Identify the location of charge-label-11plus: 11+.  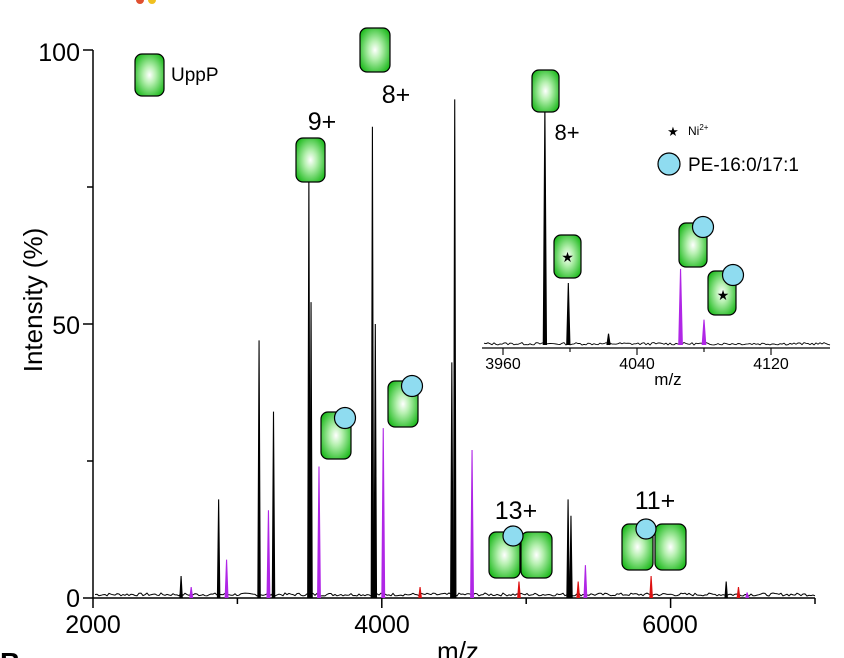
(655, 501).